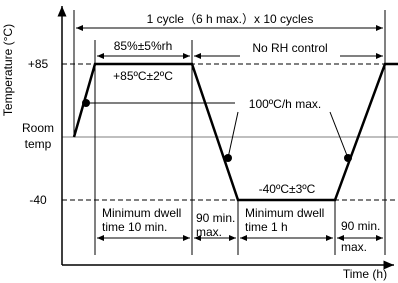 The height and width of the screenshot is (283, 398). I want to click on ramp-label: 100ºC/h max., so click(285, 104).